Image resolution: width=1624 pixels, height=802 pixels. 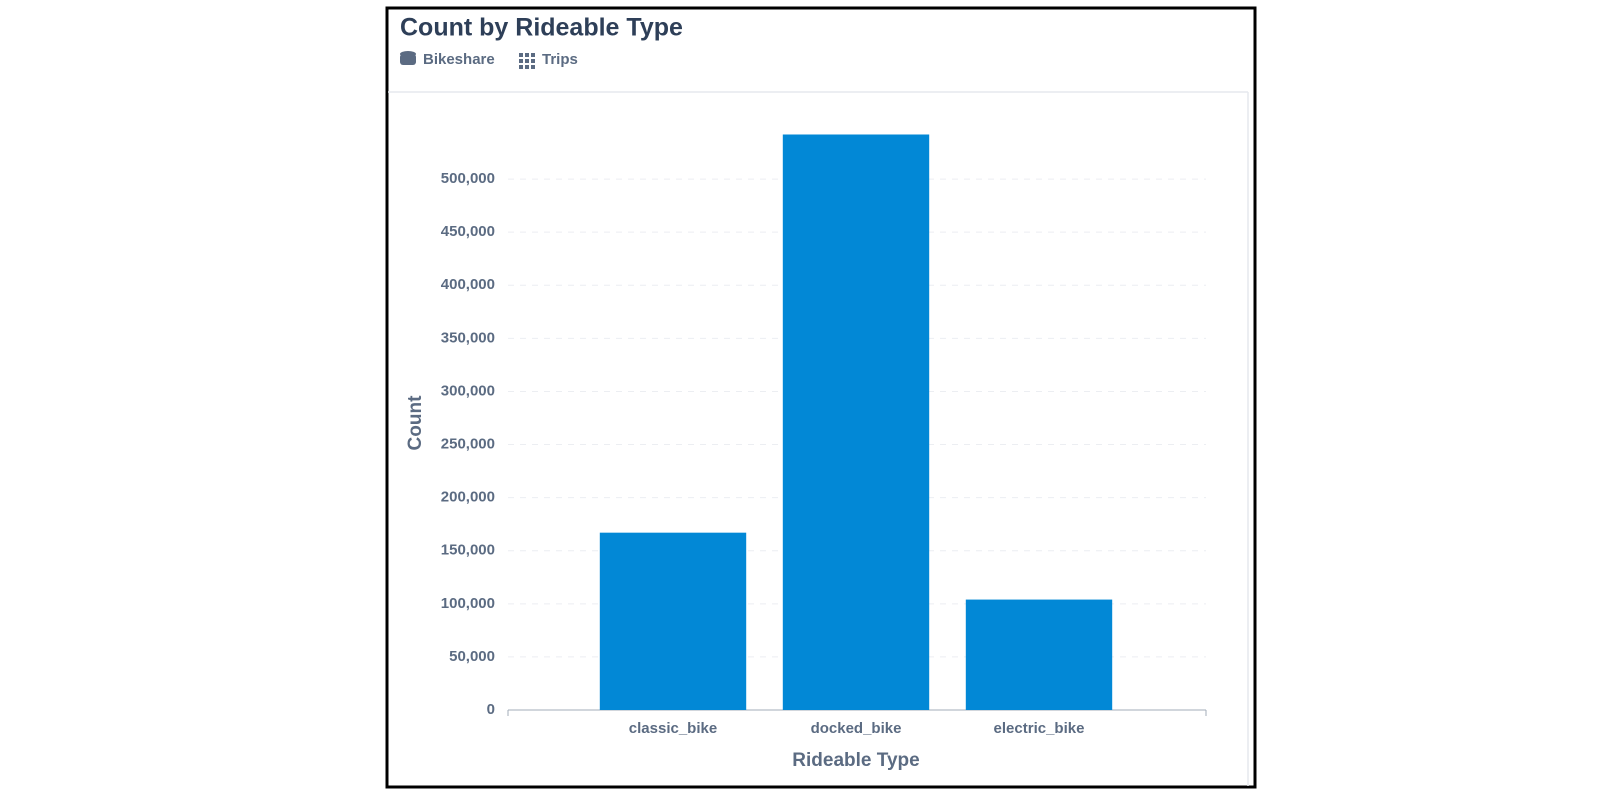 What do you see at coordinates (468, 178) in the screenshot?
I see `y-tick-label: 500,000` at bounding box center [468, 178].